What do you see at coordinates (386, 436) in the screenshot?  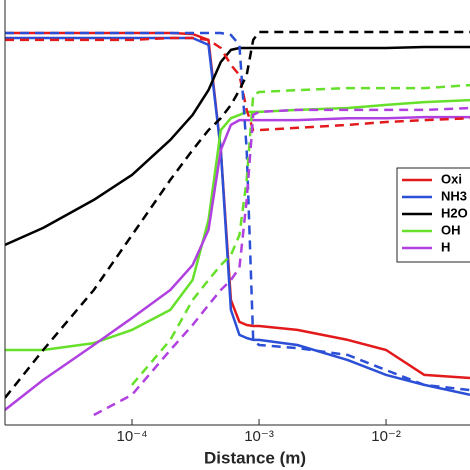 I see `x-tick-label: 10⁻²` at bounding box center [386, 436].